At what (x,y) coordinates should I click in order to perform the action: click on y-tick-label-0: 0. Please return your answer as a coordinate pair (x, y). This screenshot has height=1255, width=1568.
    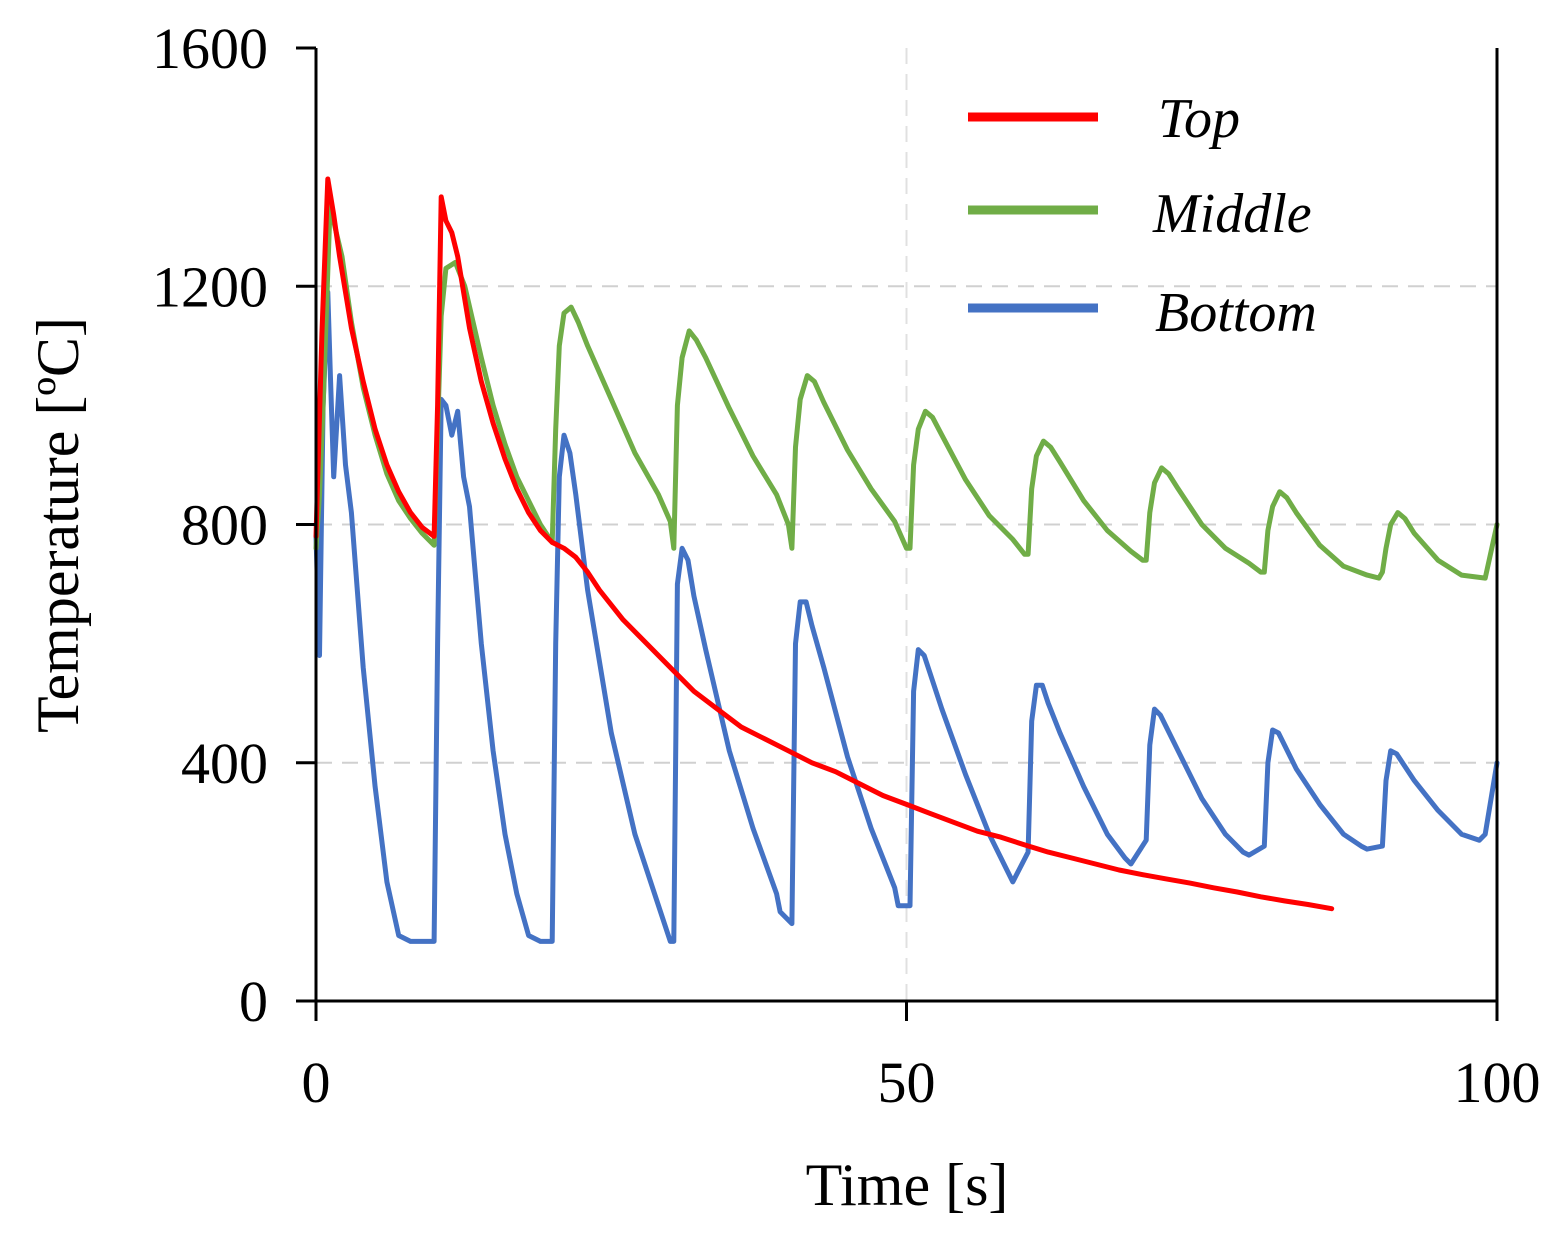
    Looking at the image, I should click on (253, 1001).